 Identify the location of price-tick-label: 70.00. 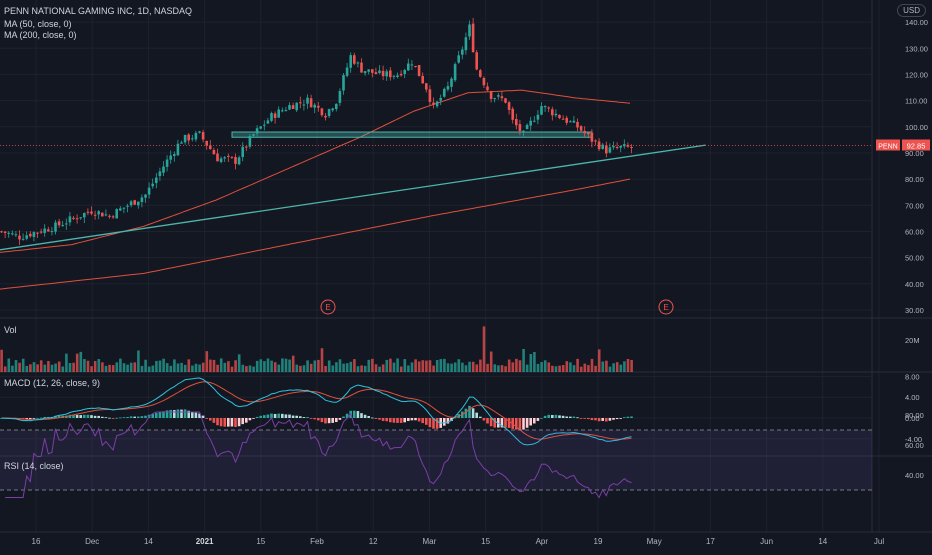
(914, 205).